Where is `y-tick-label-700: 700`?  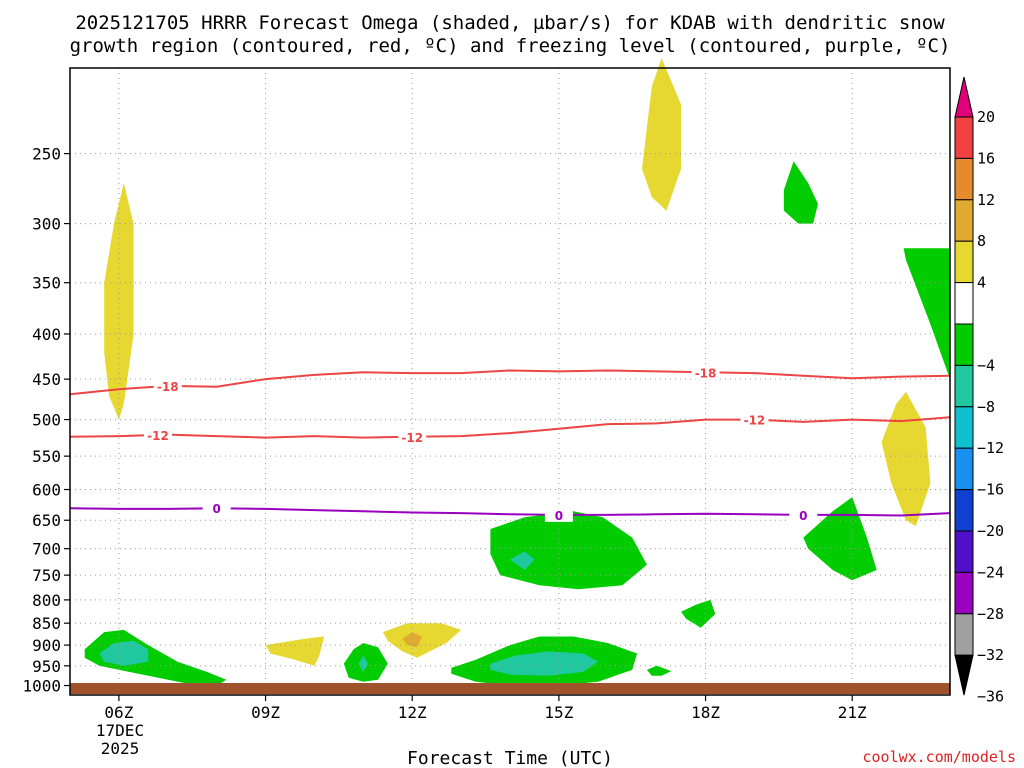
y-tick-label-700: 700 is located at coordinates (46, 549).